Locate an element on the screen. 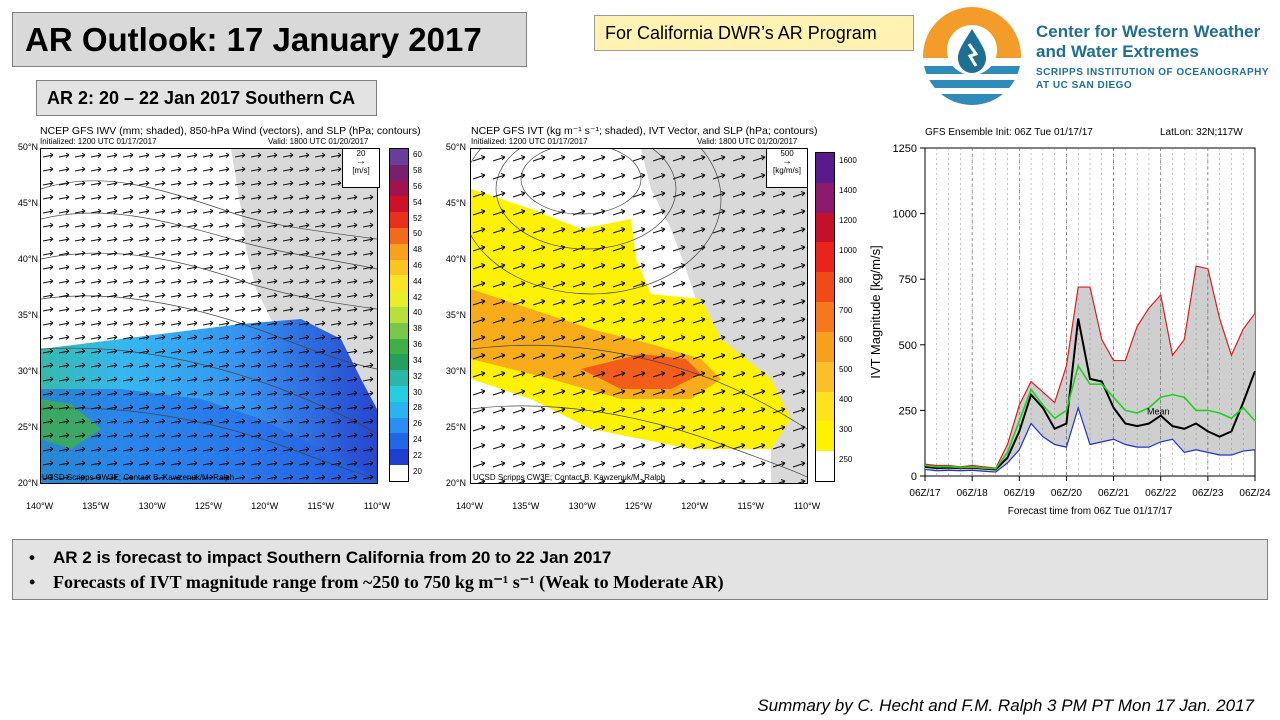 The height and width of the screenshot is (720, 1280). colorbar-label: 22 is located at coordinates (417, 455).